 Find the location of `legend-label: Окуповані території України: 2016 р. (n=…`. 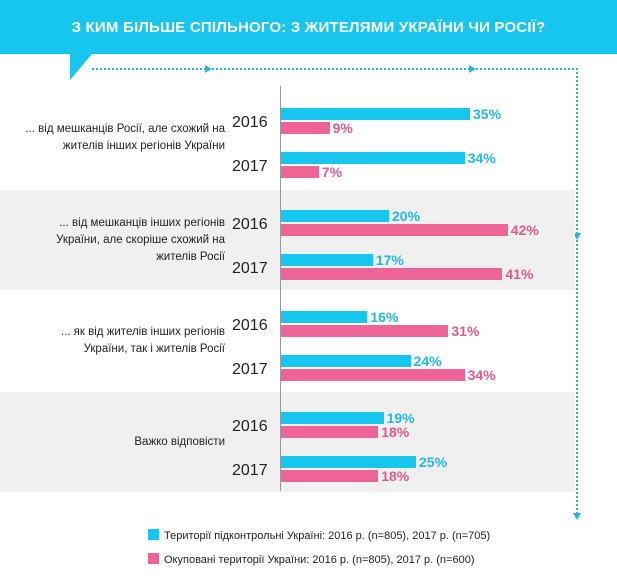

legend-label: Окуповані території України: 2016 р. (n=… is located at coordinates (319, 560).